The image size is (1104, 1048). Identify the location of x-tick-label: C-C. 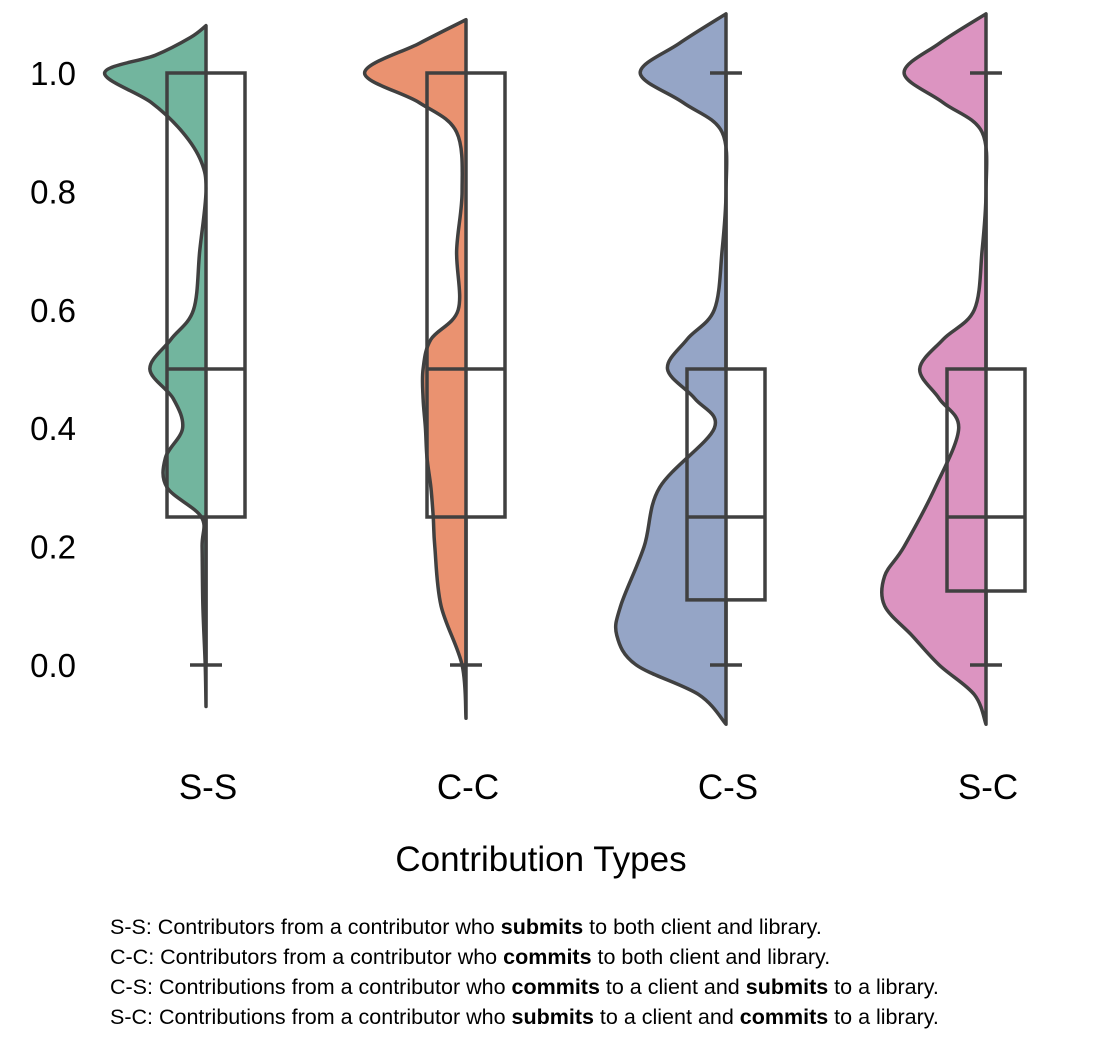
(468, 787).